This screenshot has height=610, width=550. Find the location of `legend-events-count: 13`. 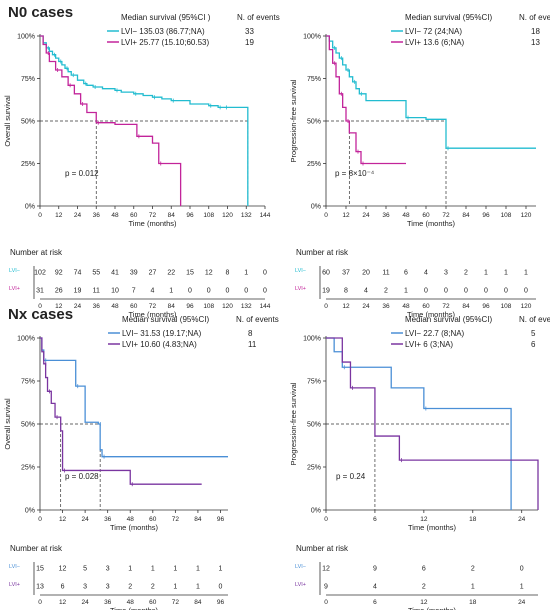

legend-events-count: 13 is located at coordinates (535, 42).